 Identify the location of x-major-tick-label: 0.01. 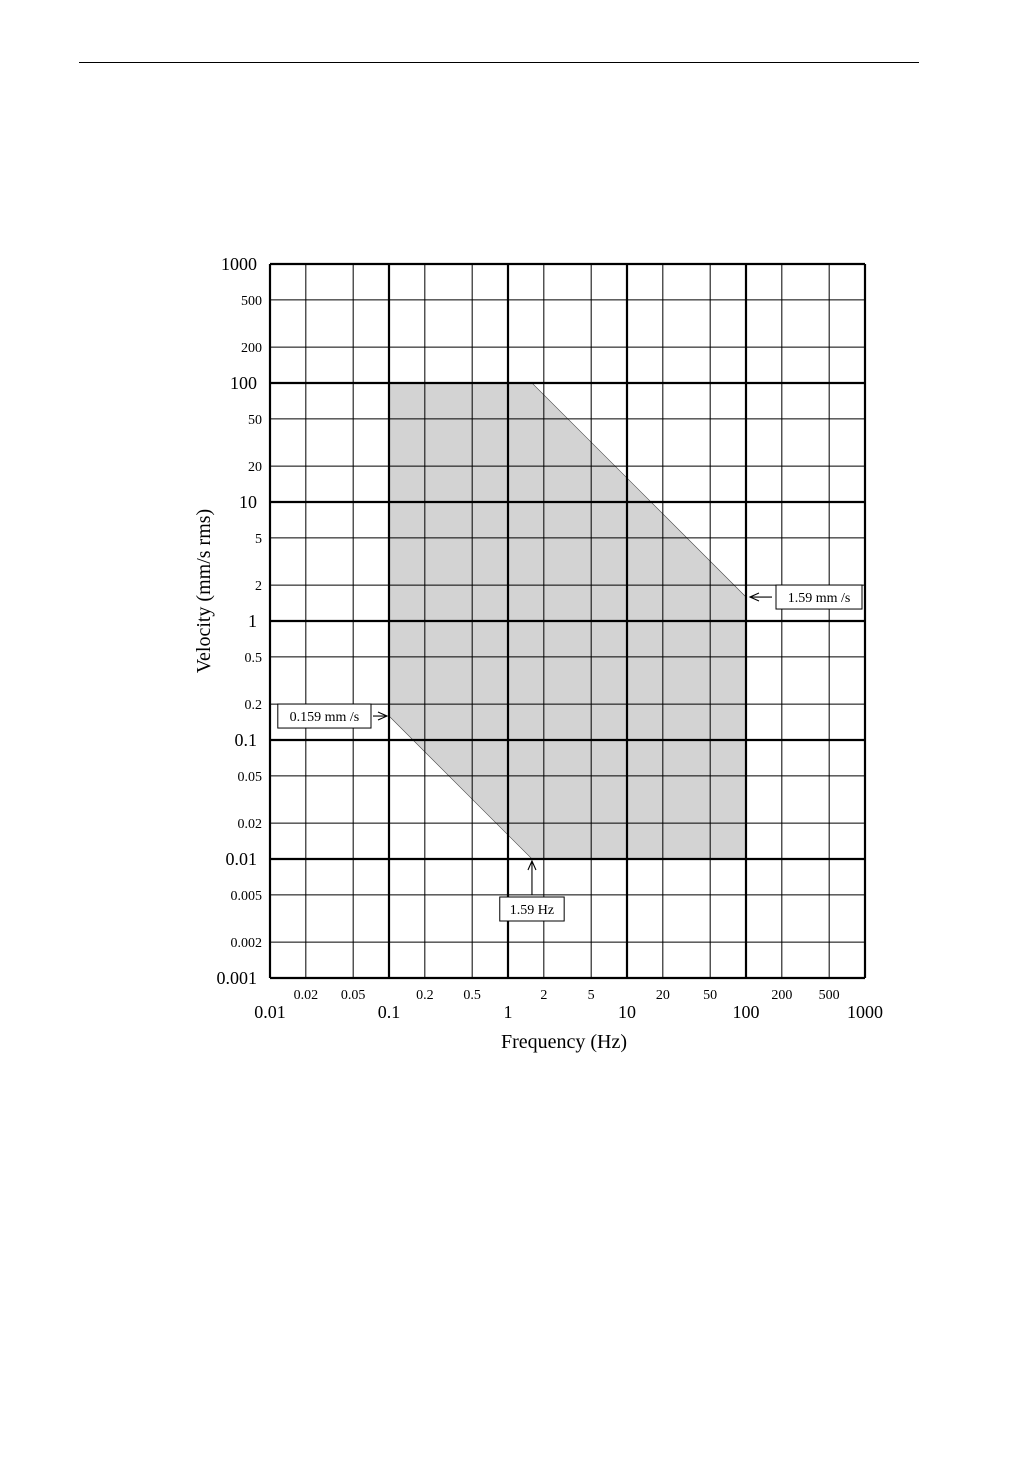
(270, 1012).